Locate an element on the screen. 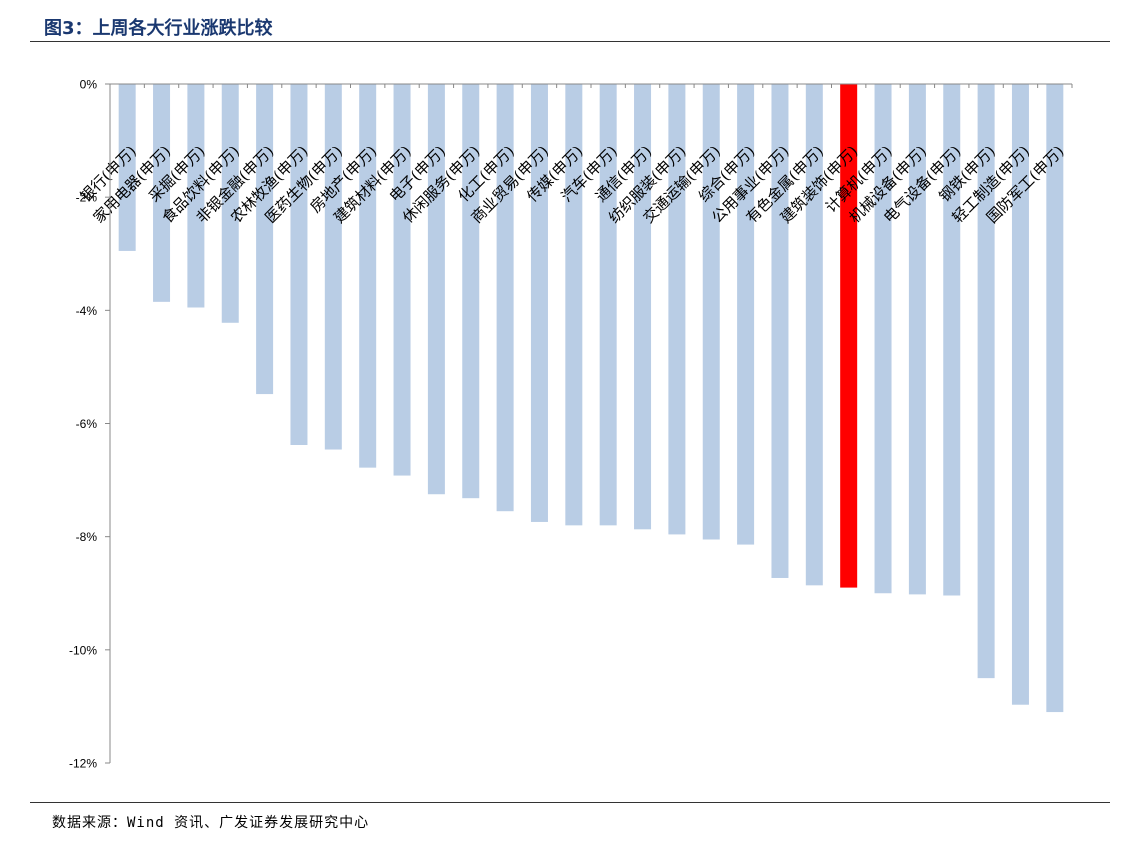 The width and height of the screenshot is (1139, 845). figure-title: 图3：上周各大行业涨跌比较 is located at coordinates (158, 28).